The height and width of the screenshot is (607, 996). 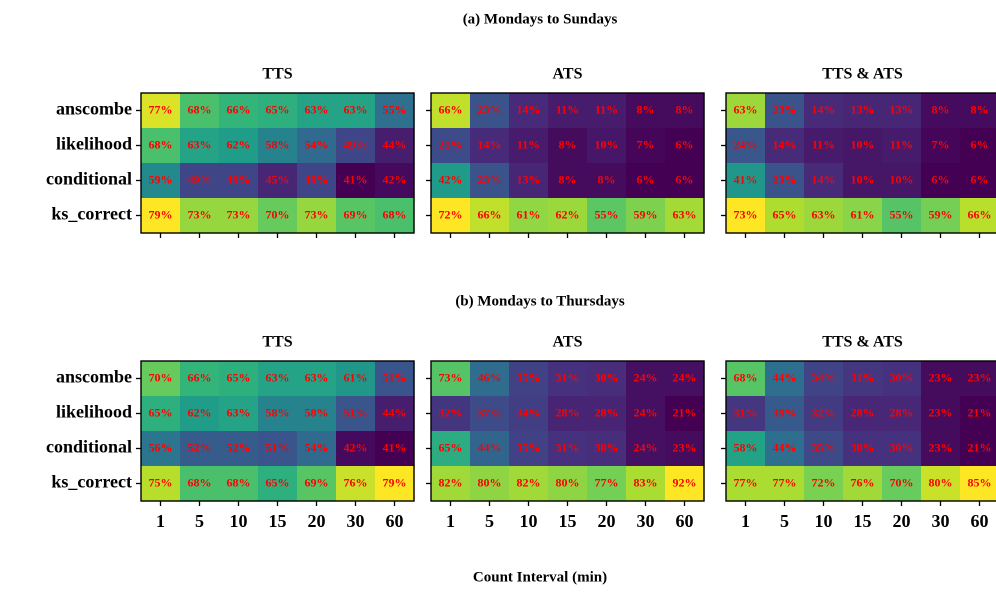 I want to click on cell-value-label: 34%, so click(x=824, y=377).